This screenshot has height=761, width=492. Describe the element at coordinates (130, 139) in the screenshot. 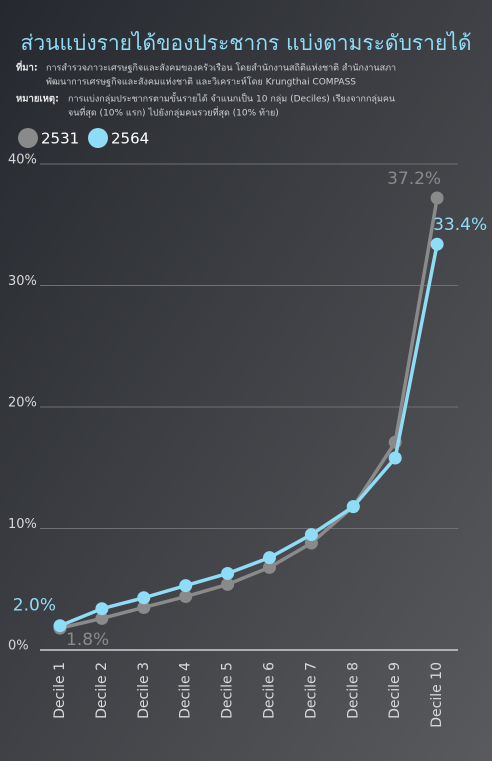

I see `legend-label: 2564` at that location.